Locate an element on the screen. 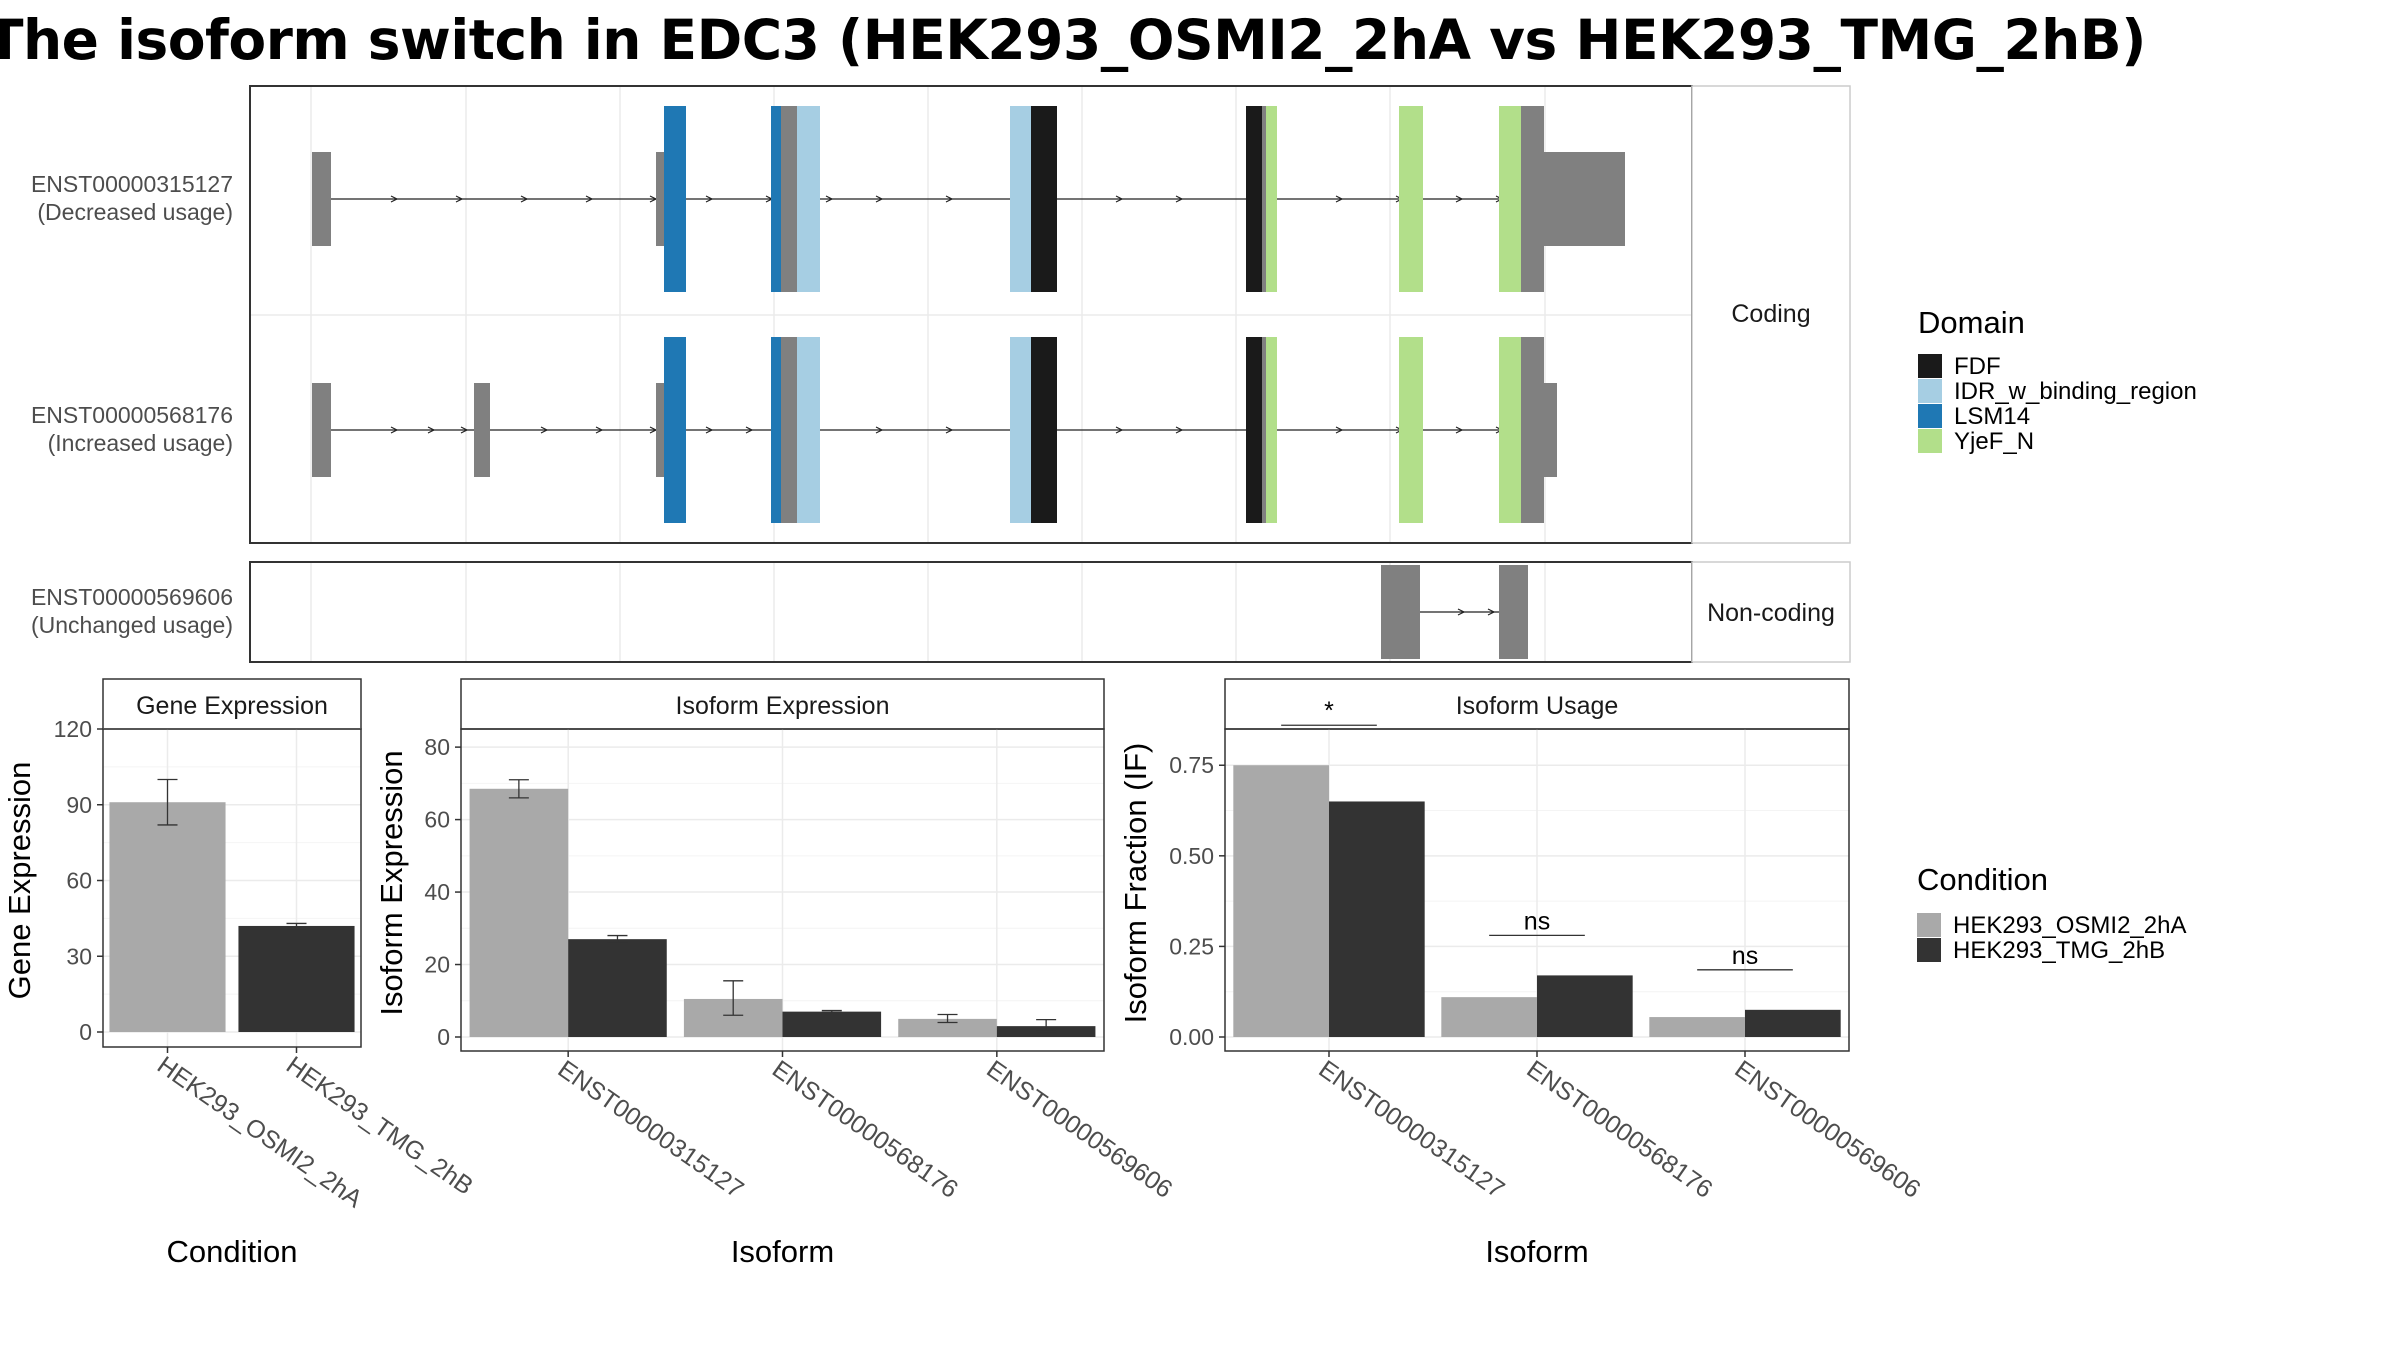  x-tick-label: HEK293_OSMI2_2hA is located at coordinates (260, 1132).